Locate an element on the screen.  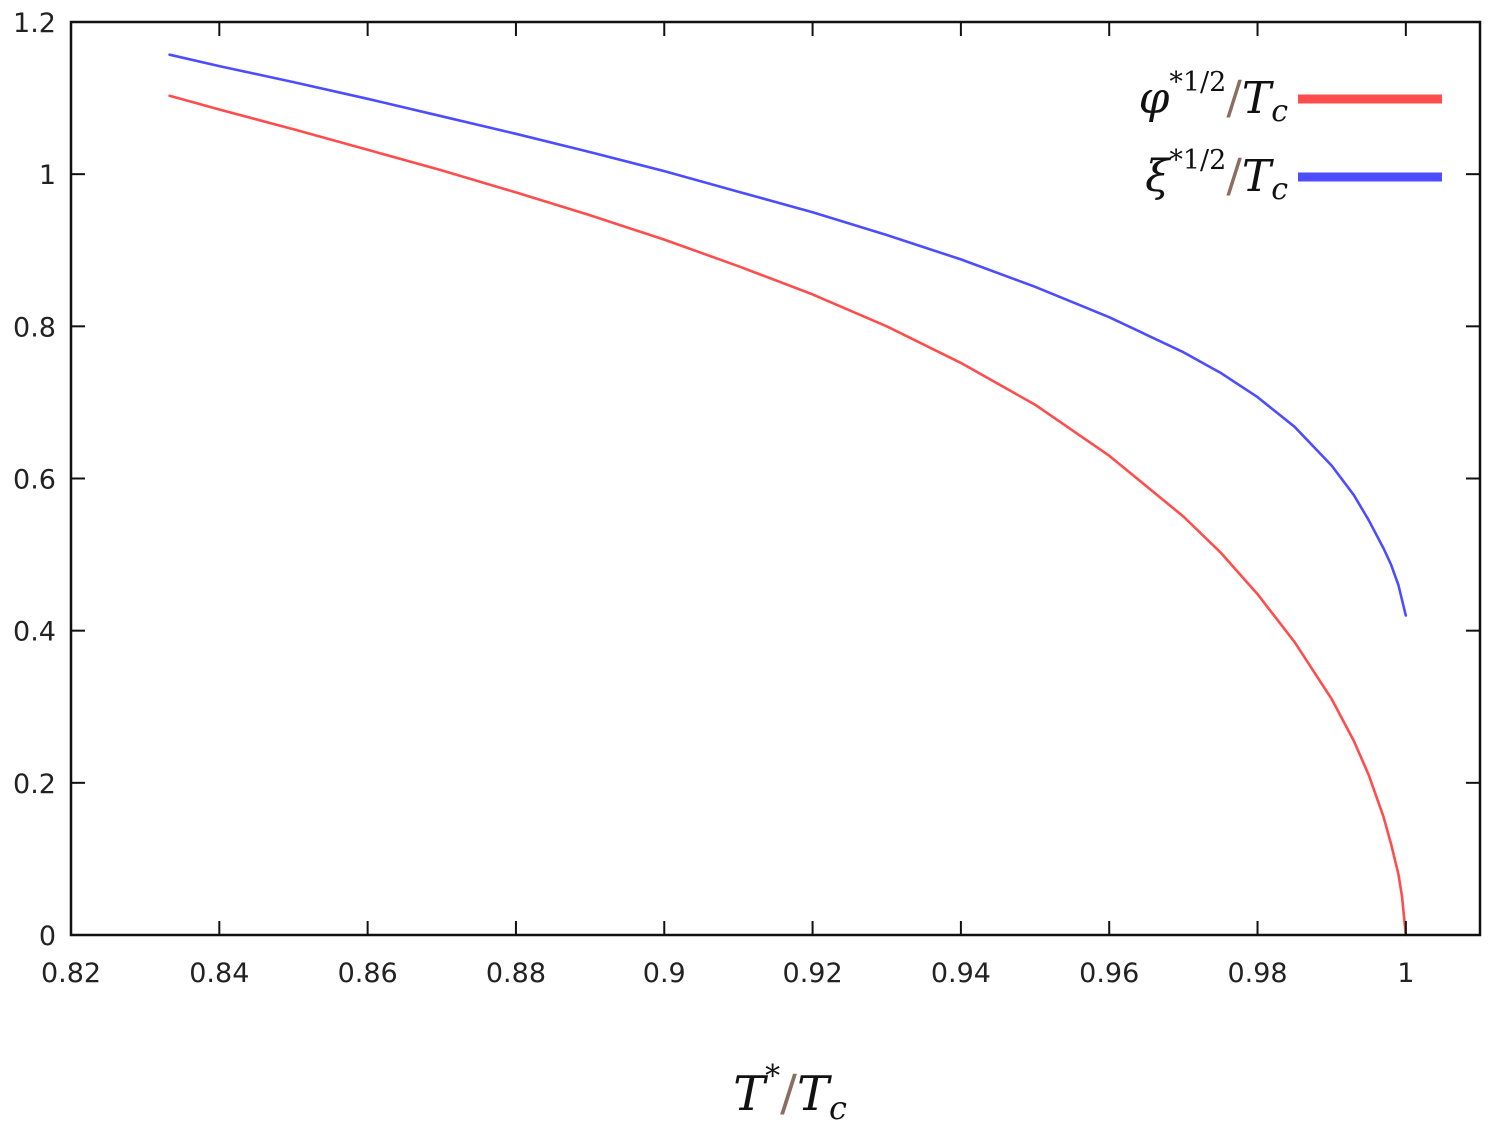
x-tick-label: 0.82 is located at coordinates (71, 973).